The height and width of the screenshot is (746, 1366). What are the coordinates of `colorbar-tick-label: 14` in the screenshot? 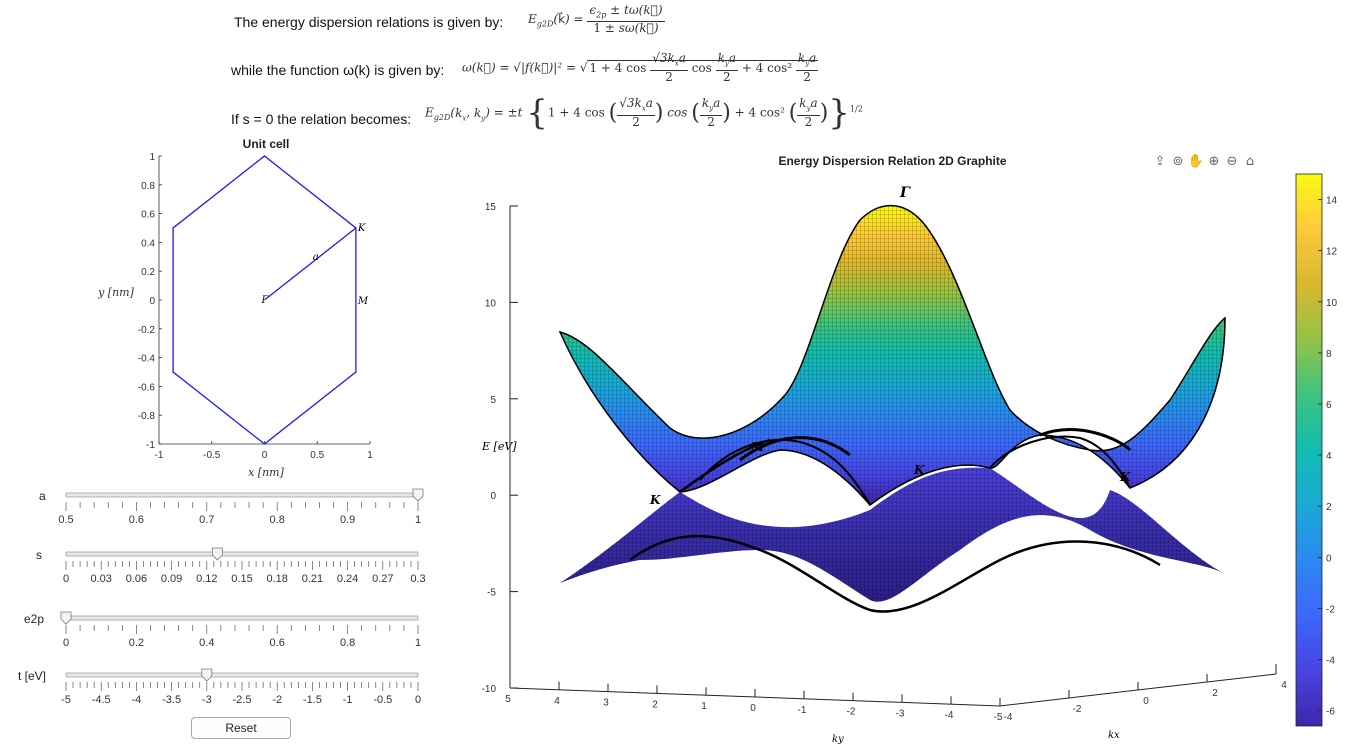 It's located at (1332, 201).